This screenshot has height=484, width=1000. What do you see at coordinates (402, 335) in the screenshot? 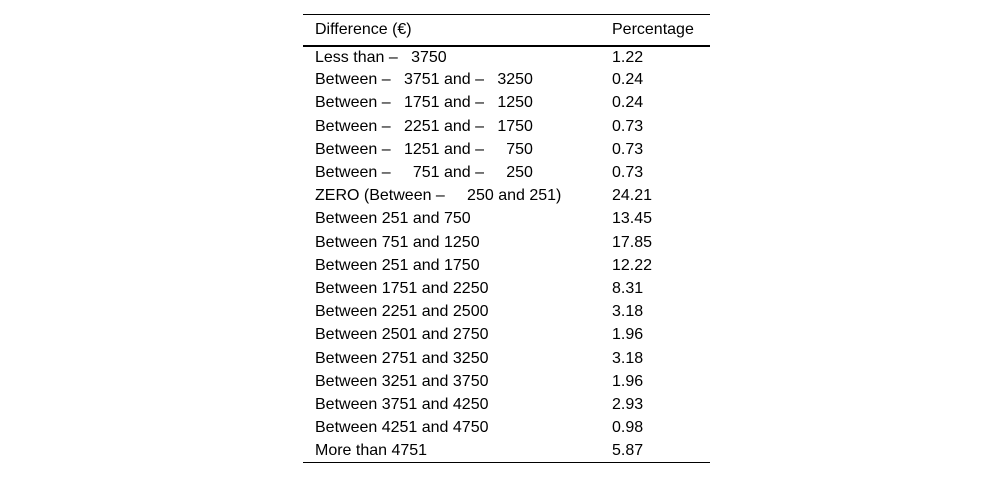
I see `difference-cell: Between 2501 and 2750` at bounding box center [402, 335].